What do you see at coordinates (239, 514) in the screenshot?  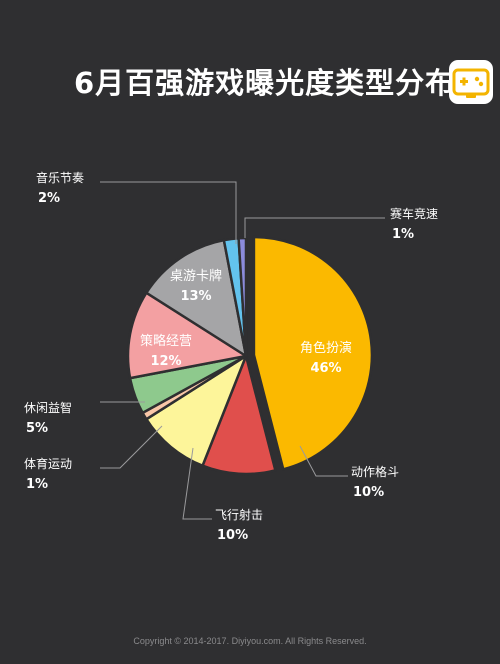 I see `slice-label: 飞行射击` at bounding box center [239, 514].